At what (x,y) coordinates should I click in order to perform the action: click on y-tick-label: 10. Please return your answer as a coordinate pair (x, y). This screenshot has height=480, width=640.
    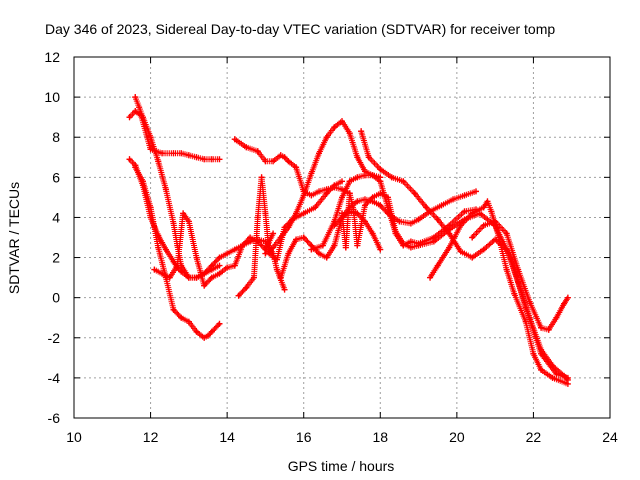
    Looking at the image, I should click on (52, 97).